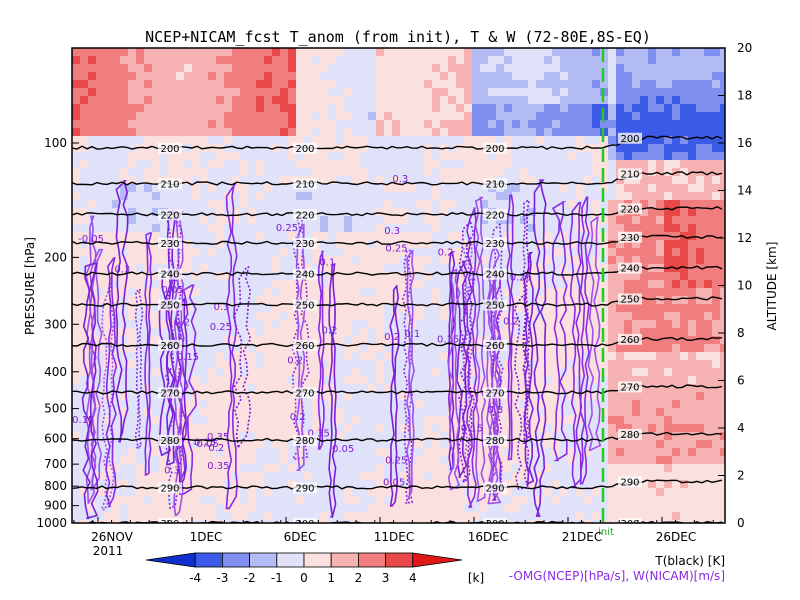 This screenshot has height=600, width=800. Describe the element at coordinates (396, 461) in the screenshot. I see `w-contour-label: 0.25` at that location.